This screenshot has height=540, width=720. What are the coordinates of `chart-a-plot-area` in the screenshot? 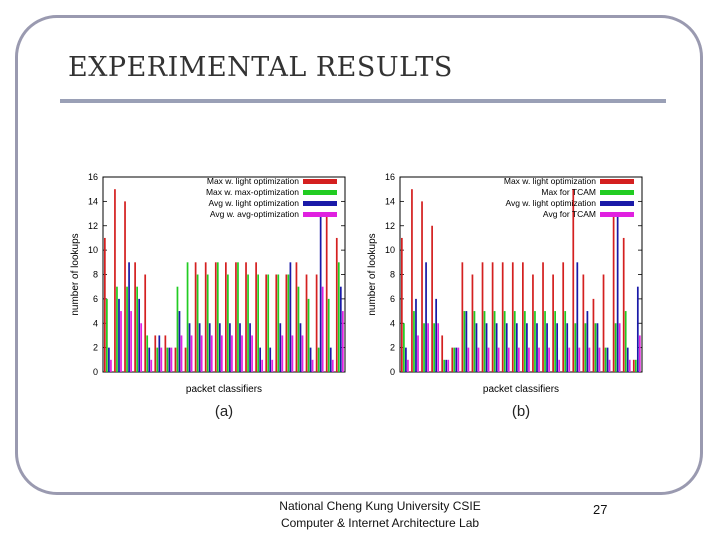 It's located at (224, 274).